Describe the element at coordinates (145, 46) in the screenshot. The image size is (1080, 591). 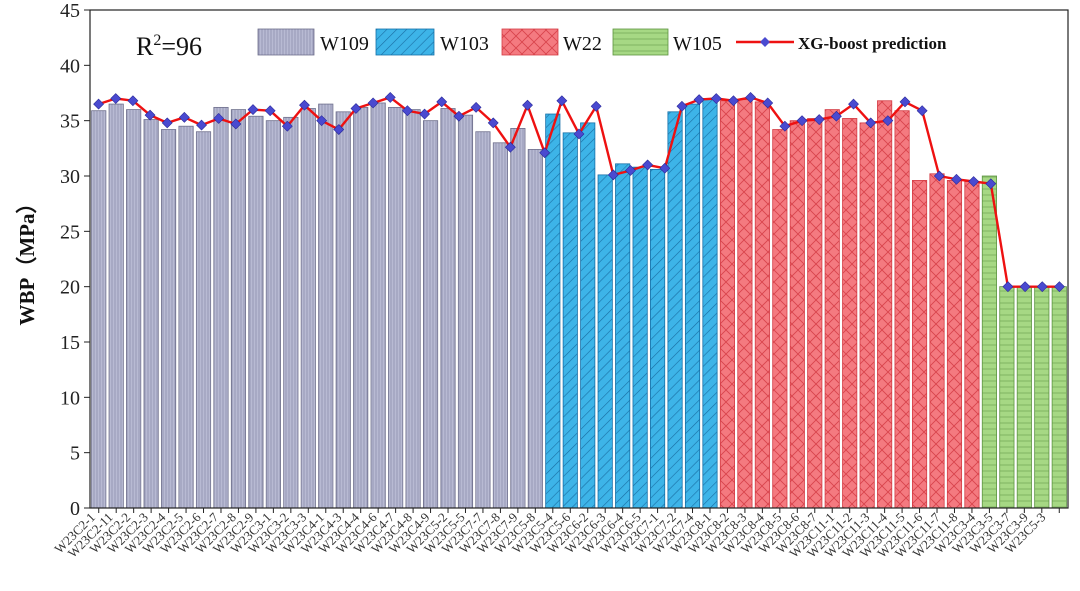
I see `r2-prefix: R` at that location.